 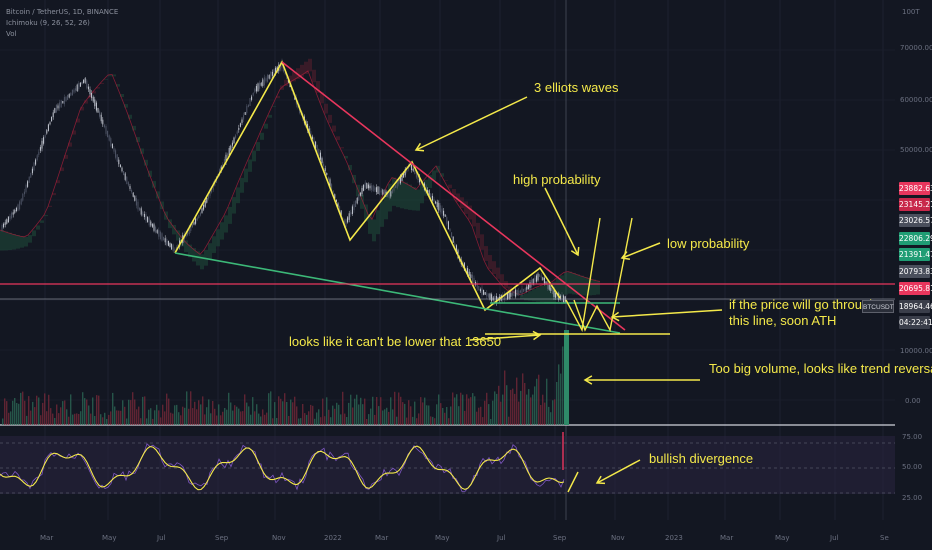 What do you see at coordinates (557, 179) in the screenshot?
I see `annotation-high-probability: high probability` at bounding box center [557, 179].